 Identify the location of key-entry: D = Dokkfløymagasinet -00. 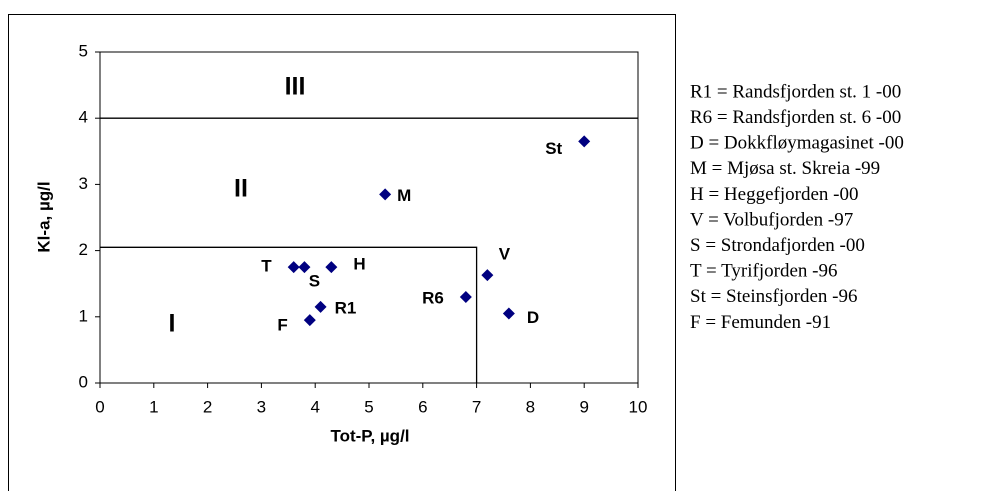
(797, 143).